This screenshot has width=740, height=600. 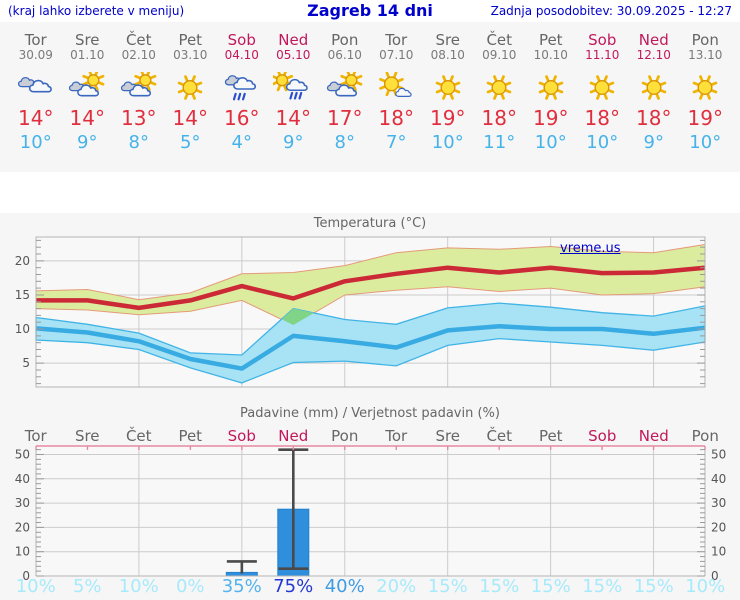 What do you see at coordinates (345, 118) in the screenshot?
I see `temp-max-value: 17°` at bounding box center [345, 118].